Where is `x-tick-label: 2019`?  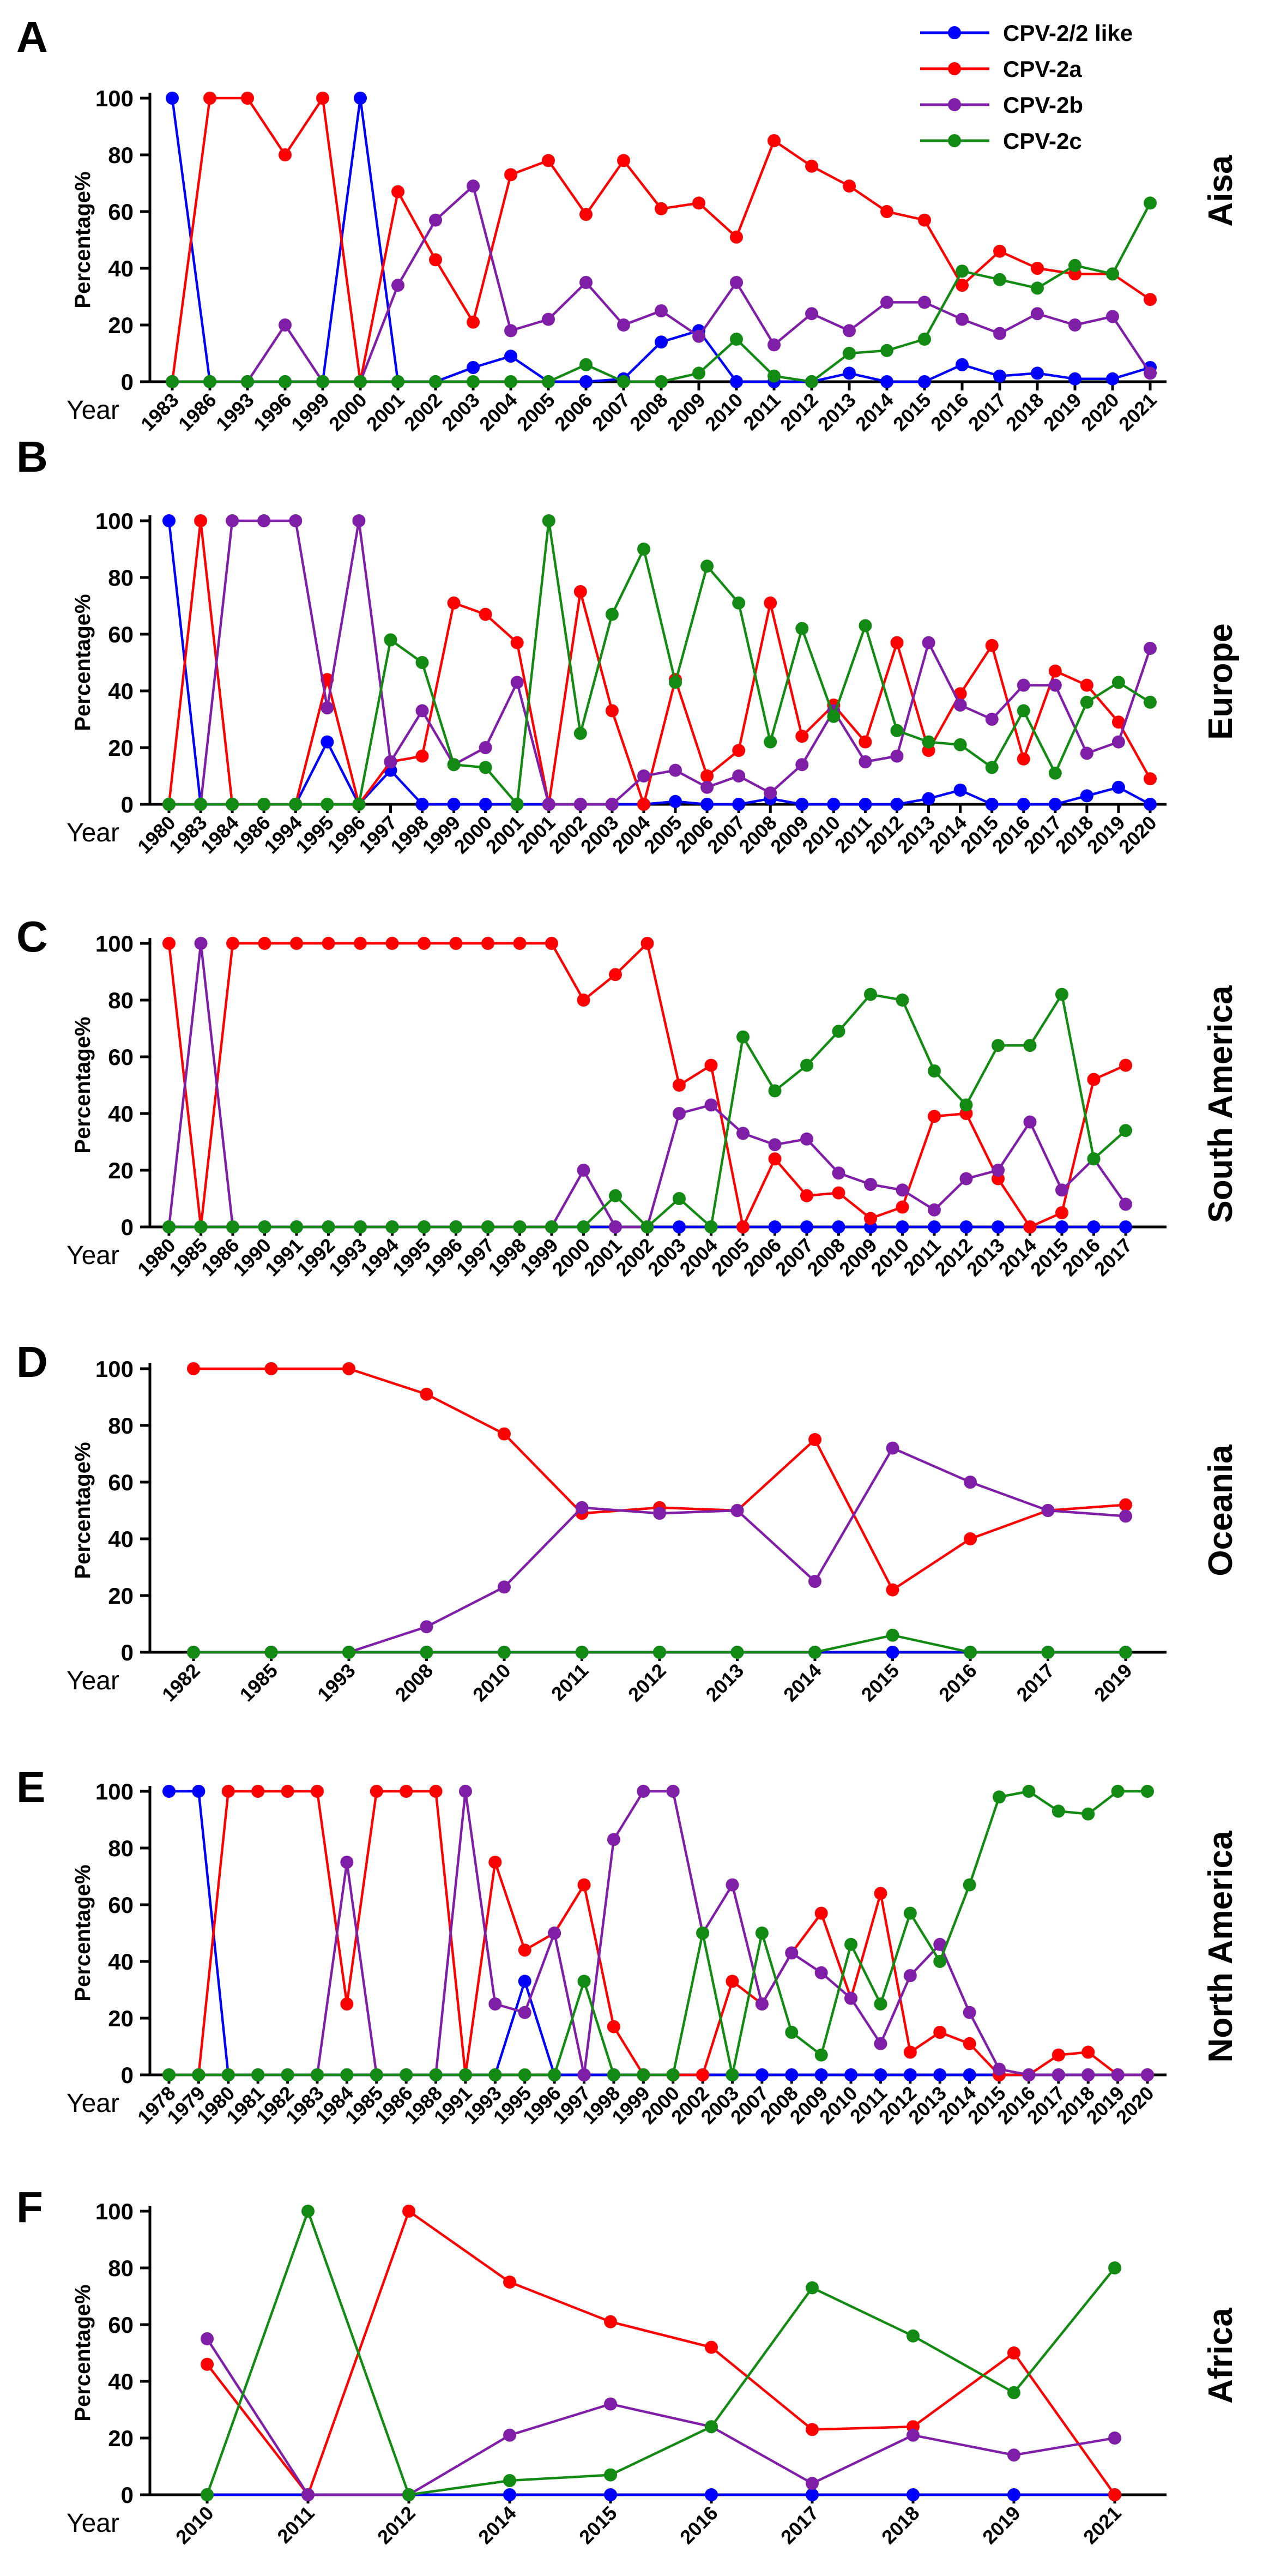 x-tick-label: 2019 is located at coordinates (1113, 1682).